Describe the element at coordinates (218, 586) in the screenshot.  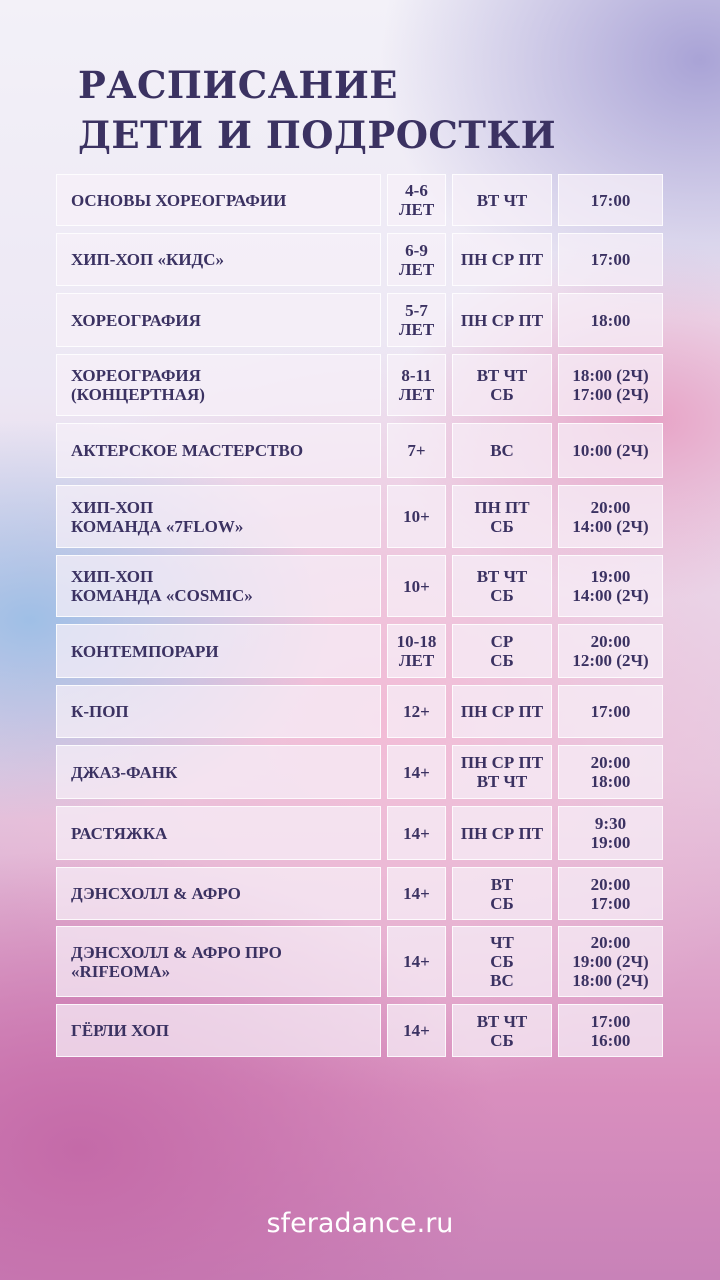
I see `class-name-cell: ХИП-ХОП КОМАНДА «COSMIC»` at that location.